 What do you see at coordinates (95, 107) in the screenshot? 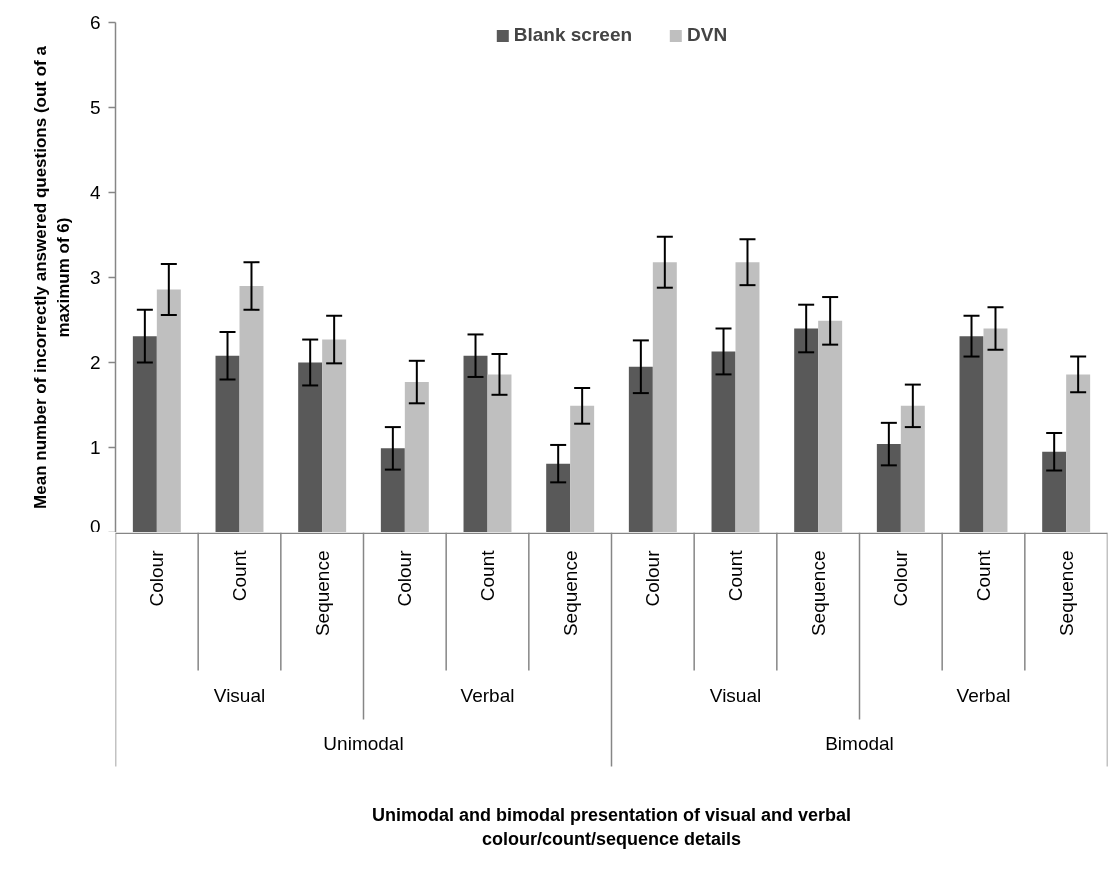
I see `y-tick-label: 5` at bounding box center [95, 107].